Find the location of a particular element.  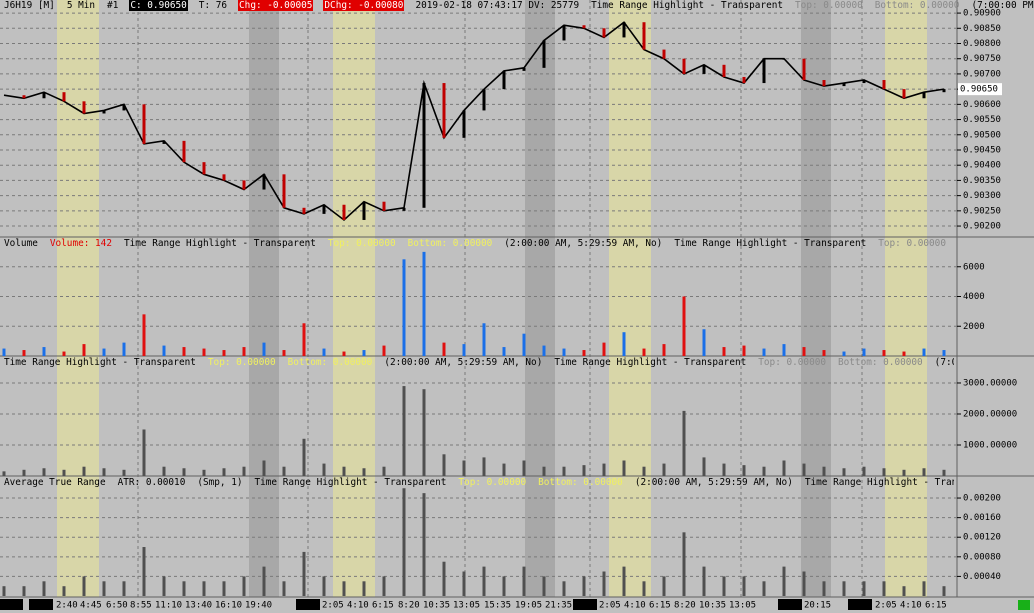

y-tick-label: 0.00160 is located at coordinates (982, 518).